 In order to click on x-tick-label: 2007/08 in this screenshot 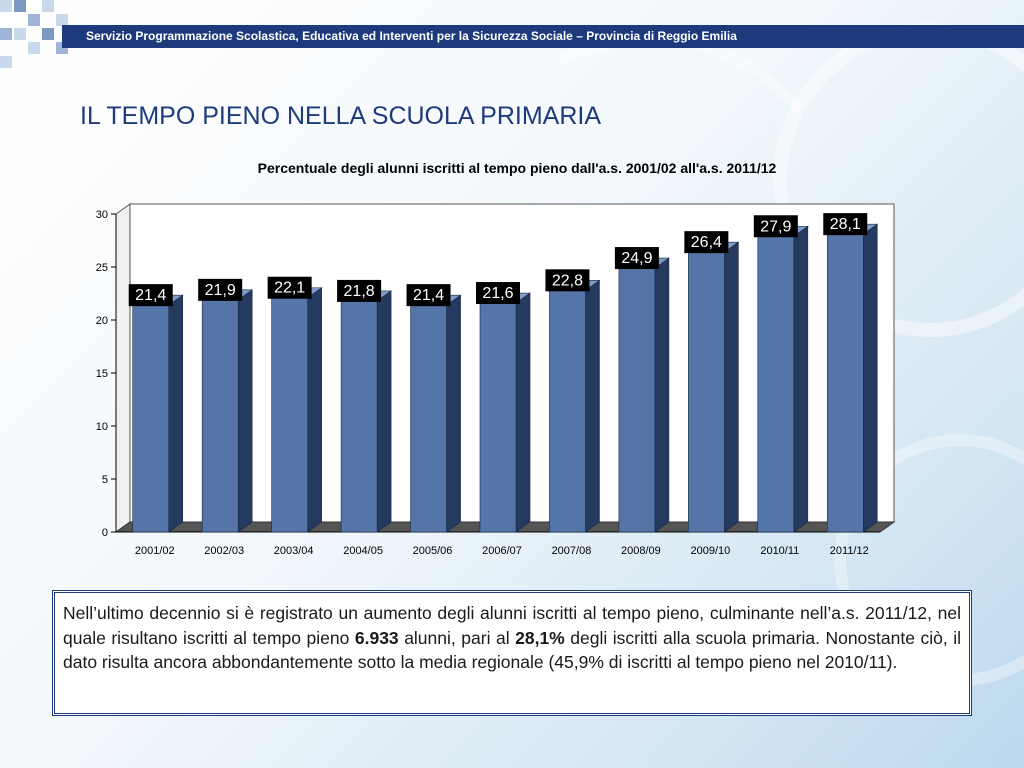, I will do `click(572, 551)`.